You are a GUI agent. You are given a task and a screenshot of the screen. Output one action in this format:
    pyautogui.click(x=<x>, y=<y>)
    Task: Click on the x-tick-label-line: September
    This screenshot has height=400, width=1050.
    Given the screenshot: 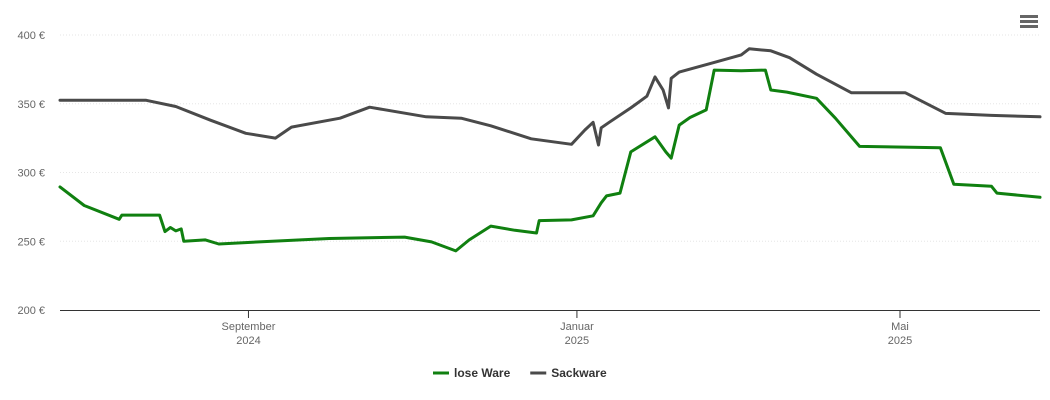 What is the action you would take?
    pyautogui.click(x=249, y=327)
    